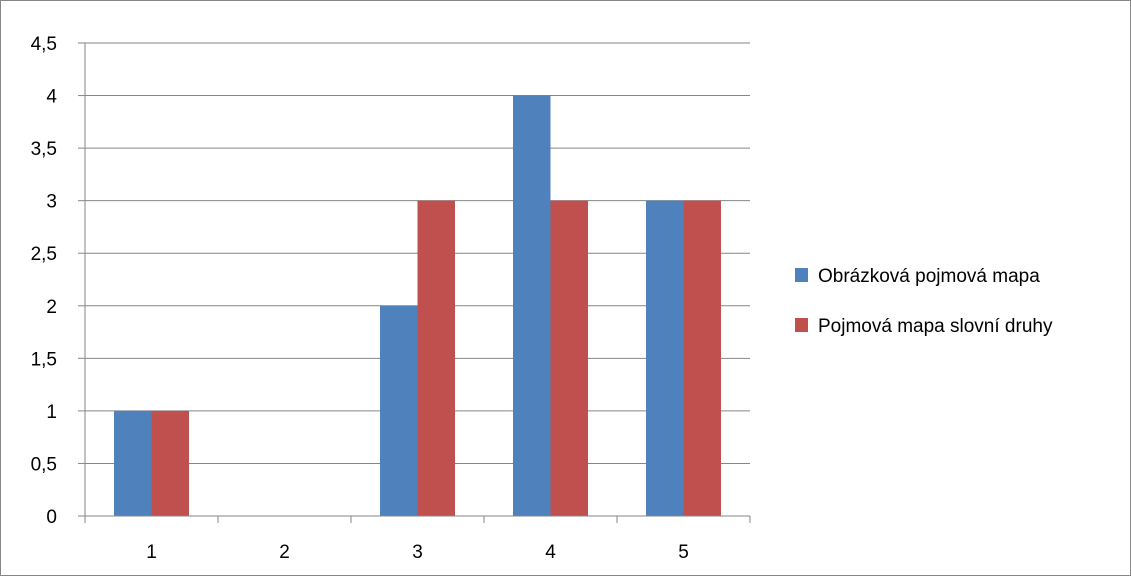 The width and height of the screenshot is (1131, 576). Describe the element at coordinates (683, 552) in the screenshot. I see `x-tick-label: 5` at that location.